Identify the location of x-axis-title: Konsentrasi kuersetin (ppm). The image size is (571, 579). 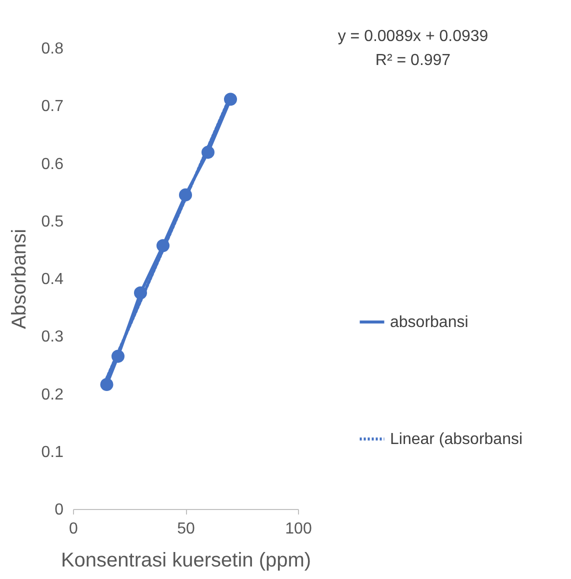
(186, 561).